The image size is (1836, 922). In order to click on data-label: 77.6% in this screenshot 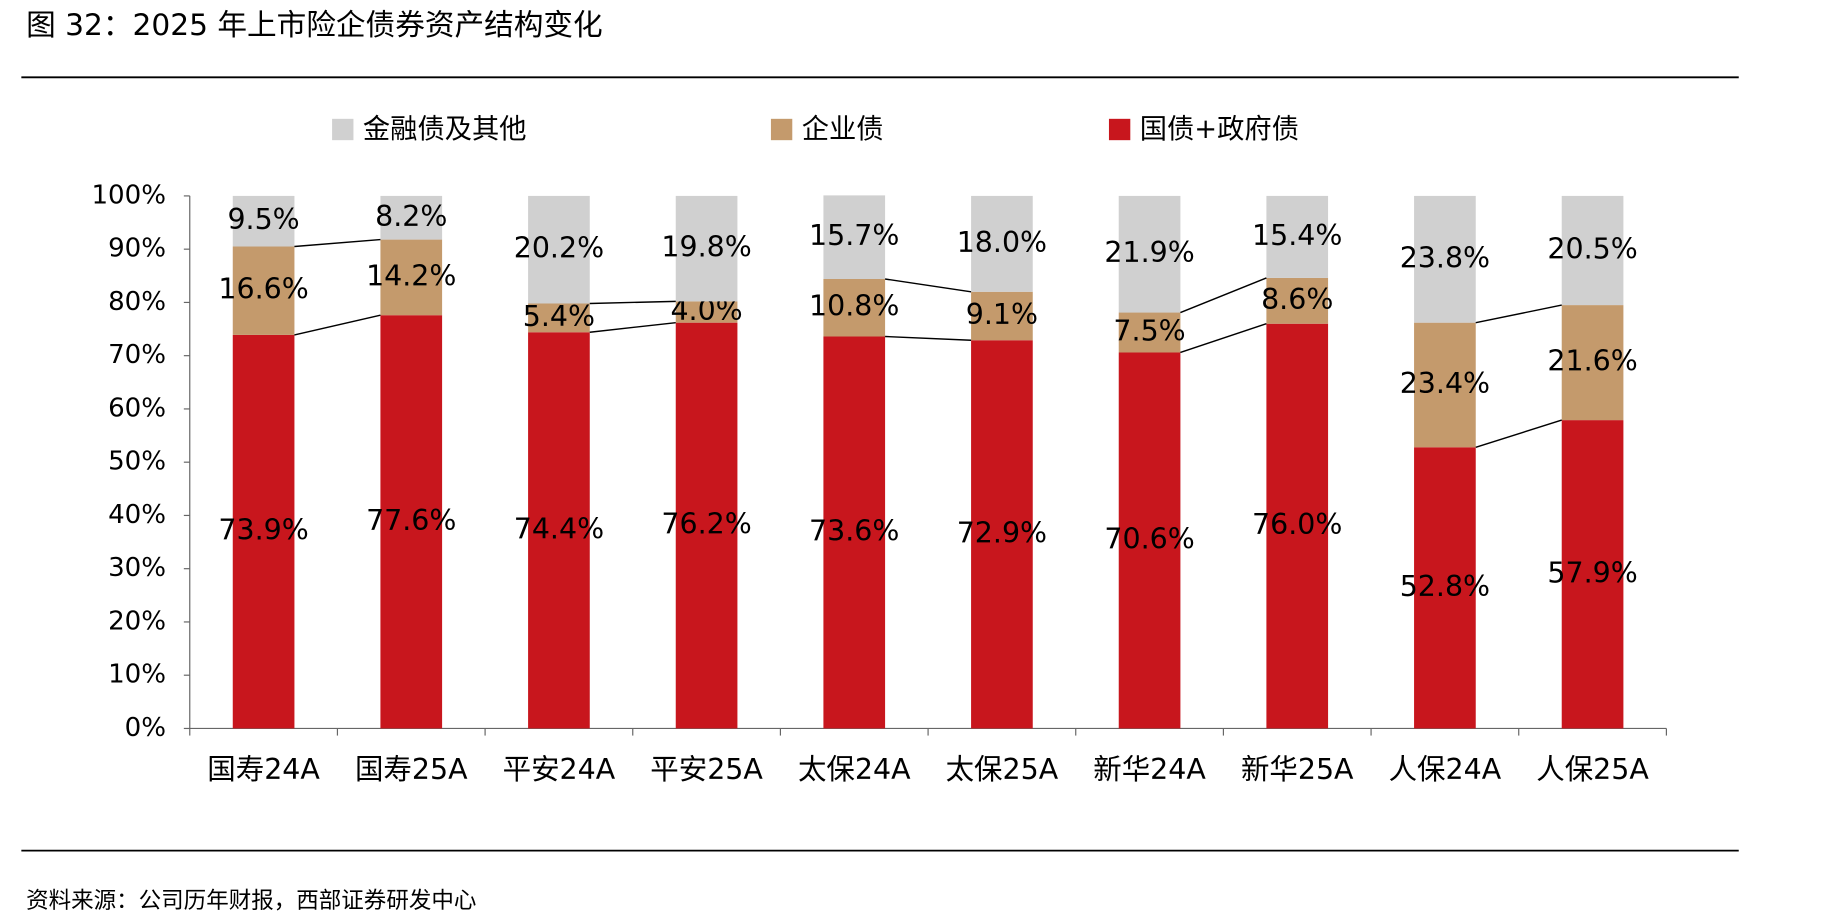, I will do `click(411, 520)`.